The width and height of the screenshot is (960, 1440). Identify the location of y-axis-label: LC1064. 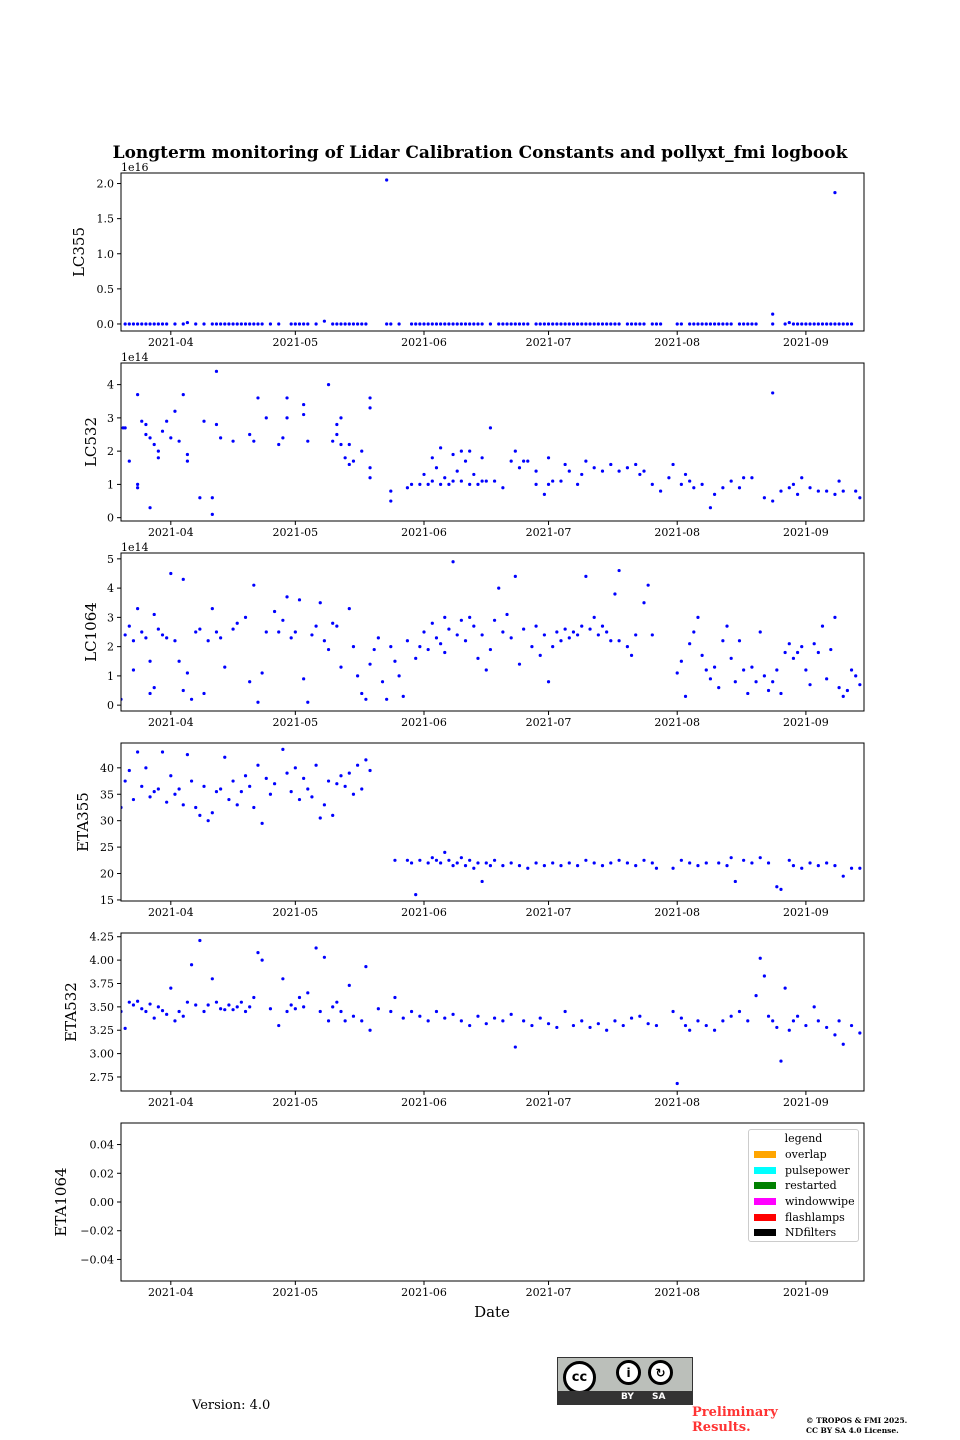
(91, 632).